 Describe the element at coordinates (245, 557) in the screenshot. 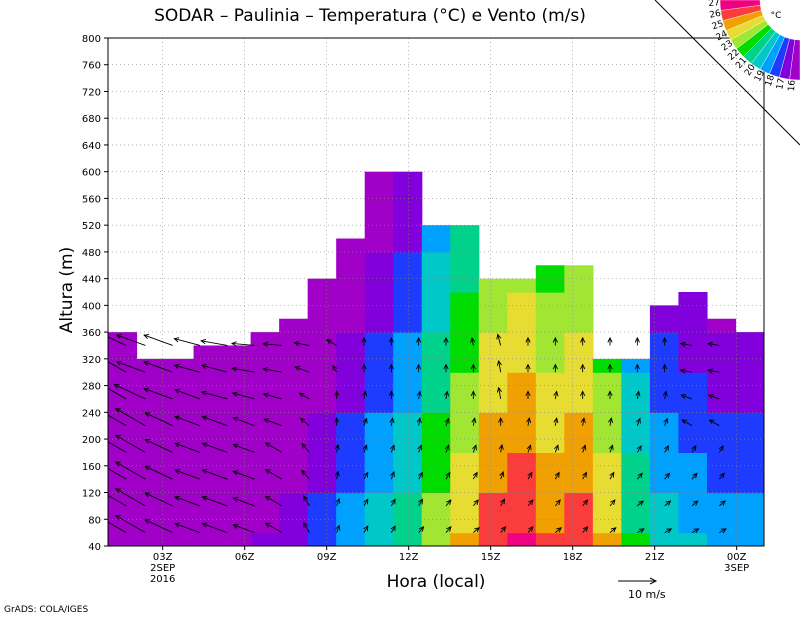

I see `x-tick-label: 06Z` at that location.